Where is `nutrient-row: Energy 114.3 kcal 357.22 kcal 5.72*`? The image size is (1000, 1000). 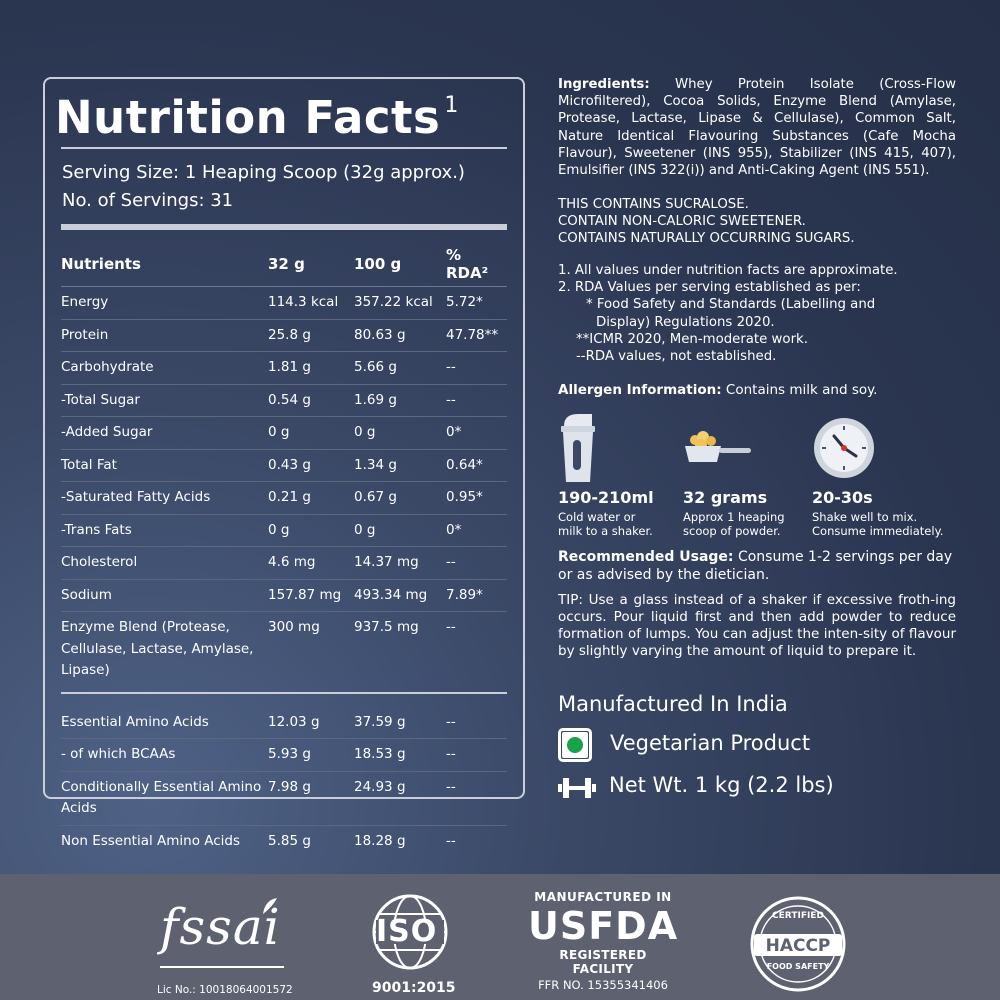
nutrient-row: Energy 114.3 kcal 357.22 kcal 5.72* is located at coordinates (284, 303).